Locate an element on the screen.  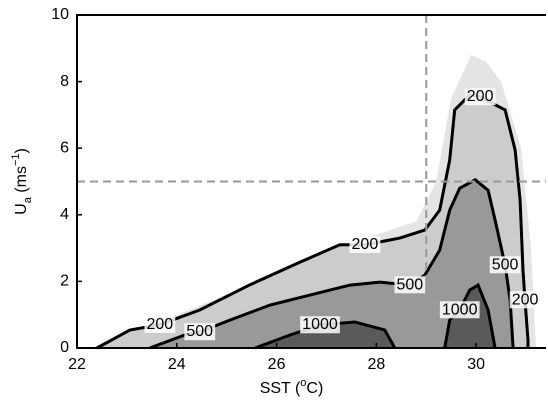
y-axis-label-part: −1 is located at coordinates (16, 159).